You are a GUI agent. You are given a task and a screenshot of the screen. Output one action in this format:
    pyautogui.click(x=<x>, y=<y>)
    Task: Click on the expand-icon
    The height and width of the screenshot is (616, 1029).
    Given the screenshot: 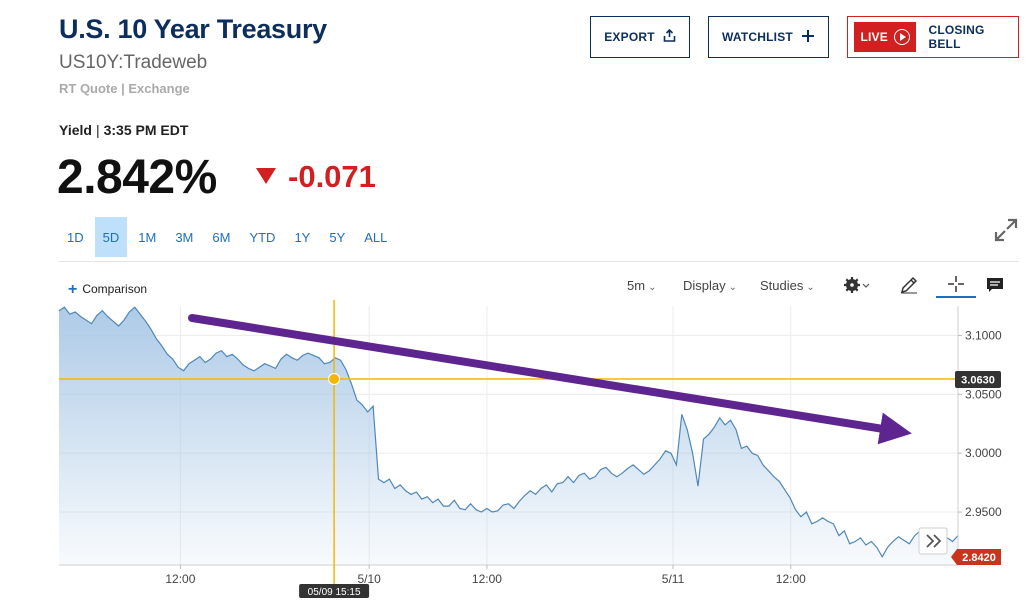 What is the action you would take?
    pyautogui.click(x=1006, y=230)
    